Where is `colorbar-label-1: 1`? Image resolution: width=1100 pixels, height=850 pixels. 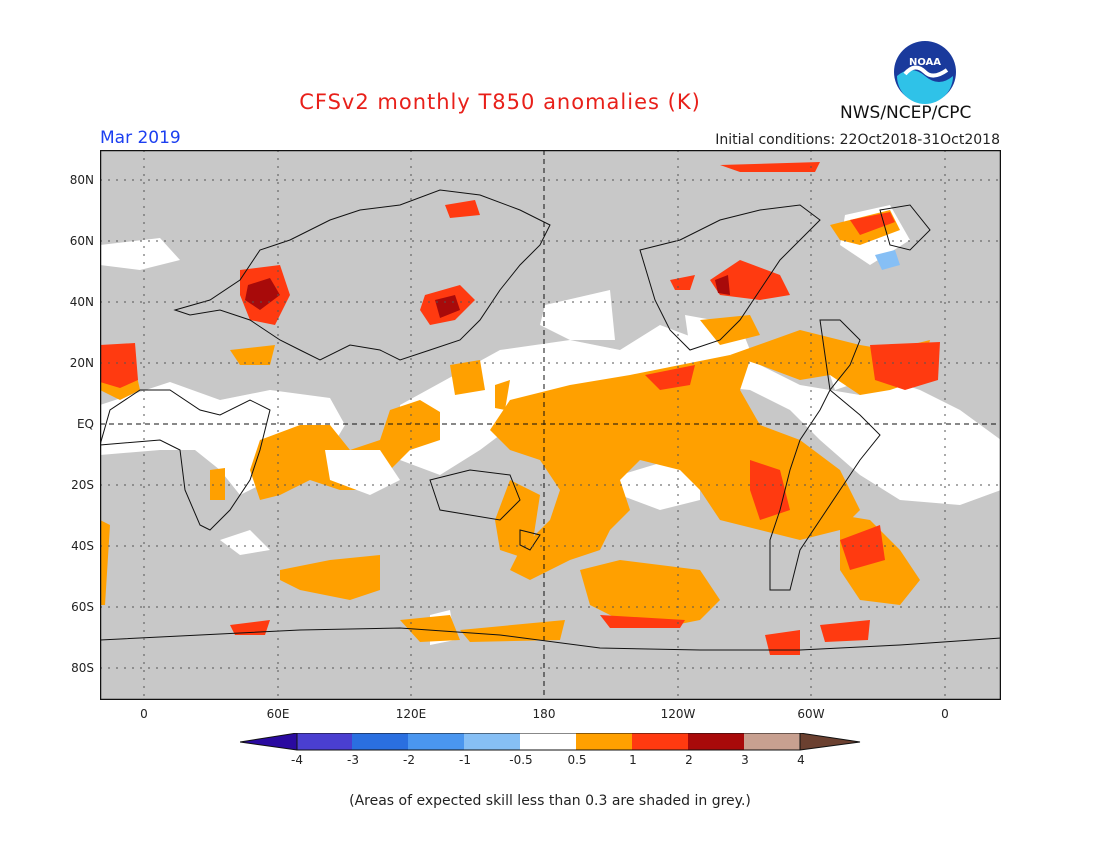
colorbar-label-1: 1 is located at coordinates (633, 760).